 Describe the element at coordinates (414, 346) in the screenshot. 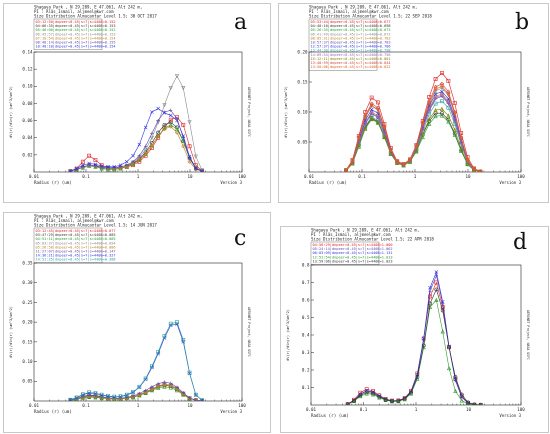

I see `chart-d-series-5-line` at that location.